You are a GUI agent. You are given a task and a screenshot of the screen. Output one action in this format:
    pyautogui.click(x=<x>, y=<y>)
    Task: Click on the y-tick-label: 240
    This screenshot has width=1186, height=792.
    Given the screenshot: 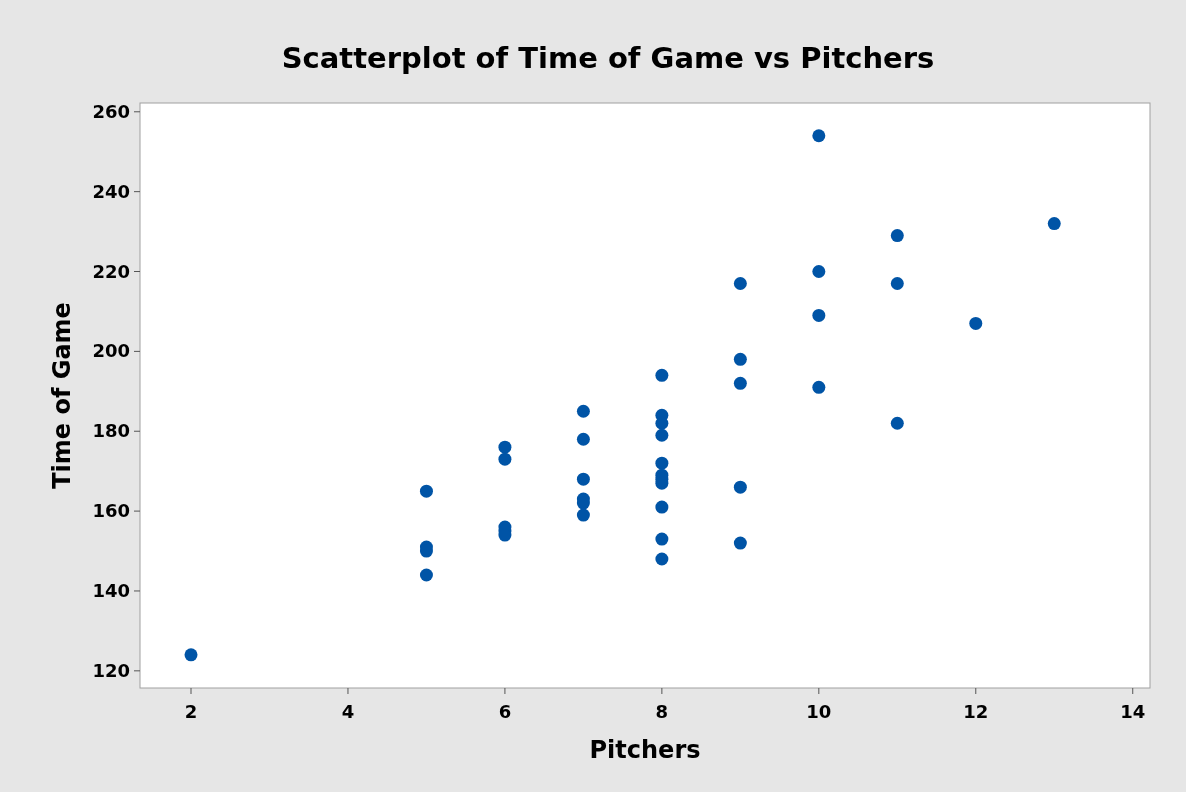 What is the action you would take?
    pyautogui.click(x=111, y=191)
    